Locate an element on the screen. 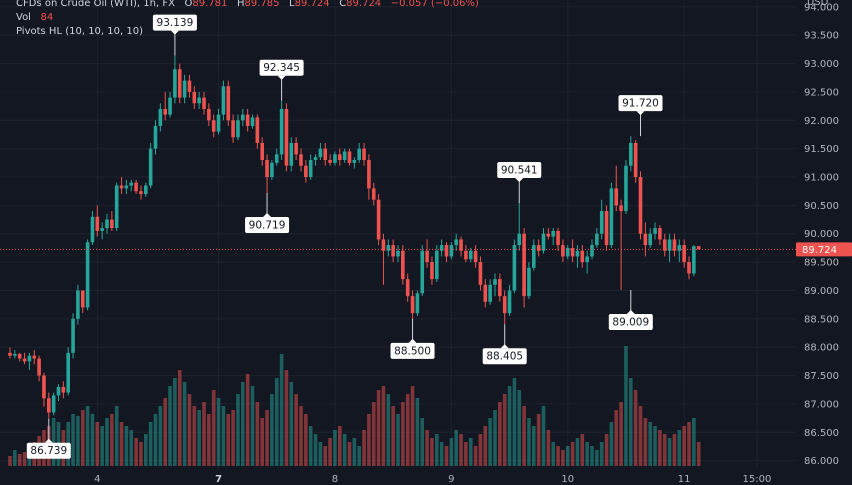  price-tick-label: 93.500 is located at coordinates (821, 36).